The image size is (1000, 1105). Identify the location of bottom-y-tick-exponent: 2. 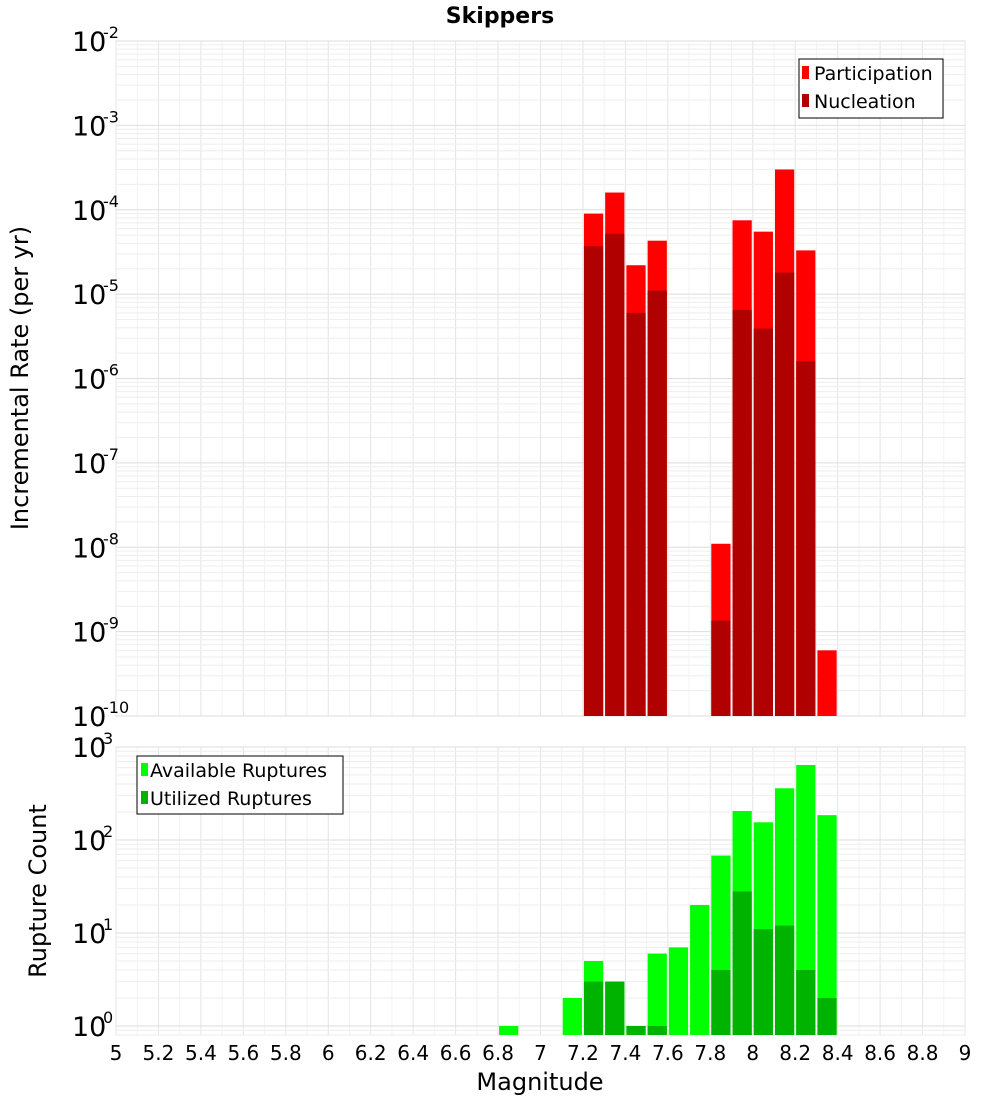
(108, 831).